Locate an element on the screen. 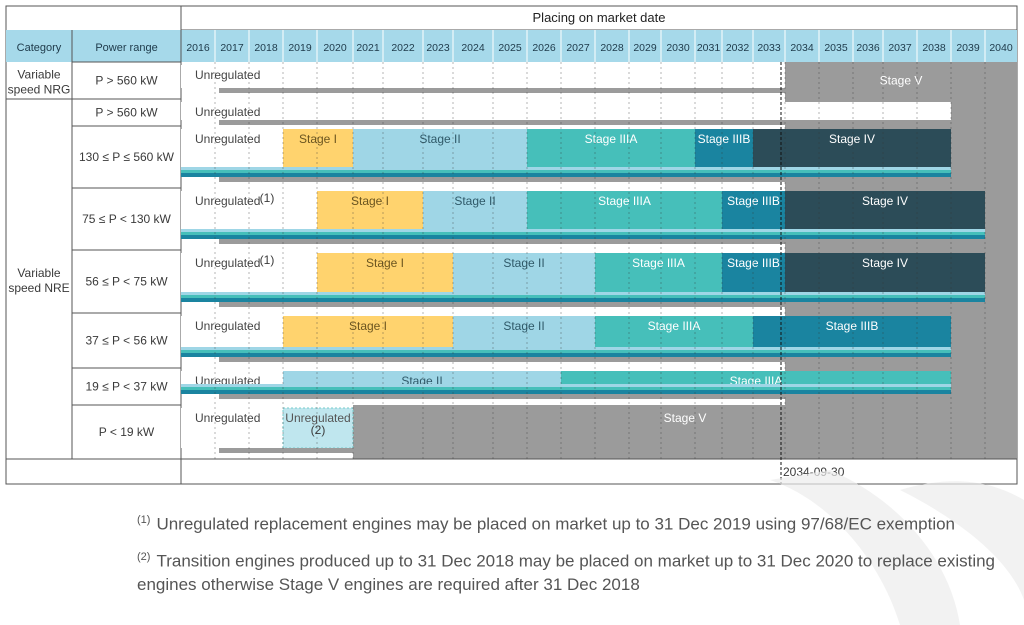 The width and height of the screenshot is (1024, 625). year-tick-label: 2029 is located at coordinates (645, 48).